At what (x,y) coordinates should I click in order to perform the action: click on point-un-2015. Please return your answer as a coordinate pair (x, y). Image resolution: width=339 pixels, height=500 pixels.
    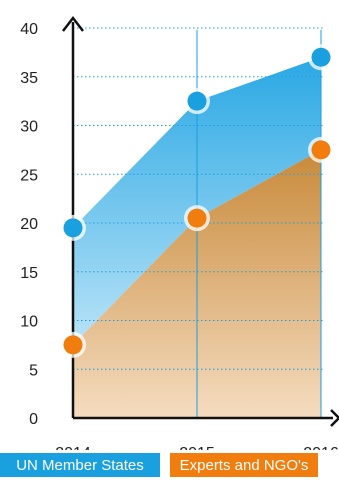
    Looking at the image, I should click on (197, 101).